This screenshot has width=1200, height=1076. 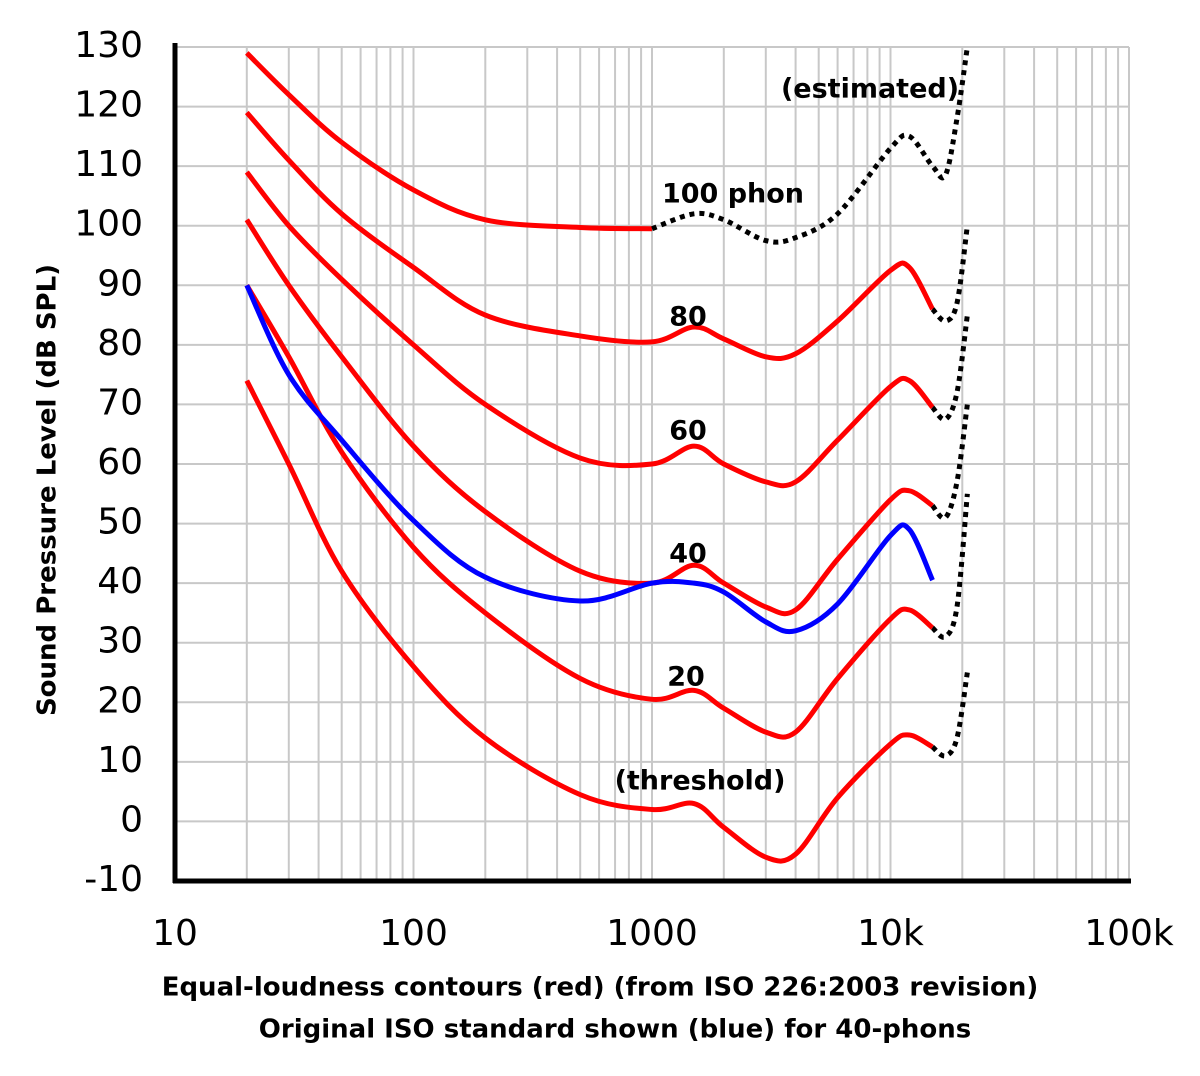 What do you see at coordinates (733, 194) in the screenshot?
I see `annotation: 100 phon` at bounding box center [733, 194].